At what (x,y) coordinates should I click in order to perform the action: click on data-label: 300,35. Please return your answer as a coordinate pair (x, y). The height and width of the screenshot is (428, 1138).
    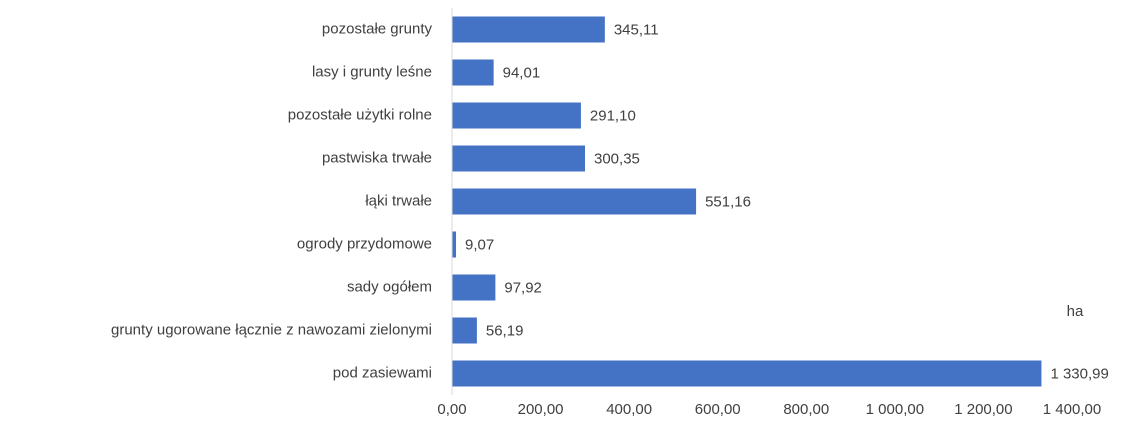
    Looking at the image, I should click on (617, 158).